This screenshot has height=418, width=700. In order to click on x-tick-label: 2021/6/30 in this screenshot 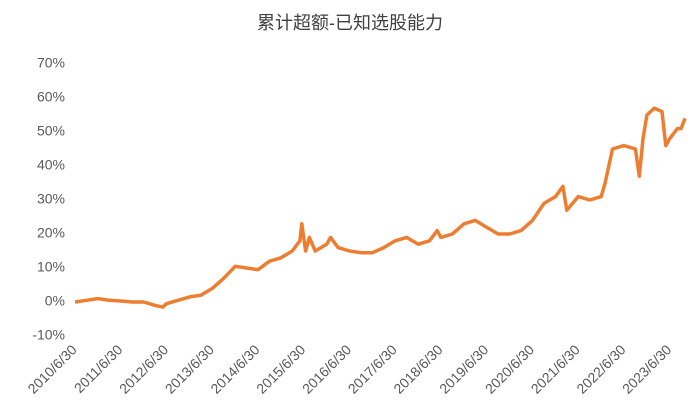, I will do `click(556, 369)`.